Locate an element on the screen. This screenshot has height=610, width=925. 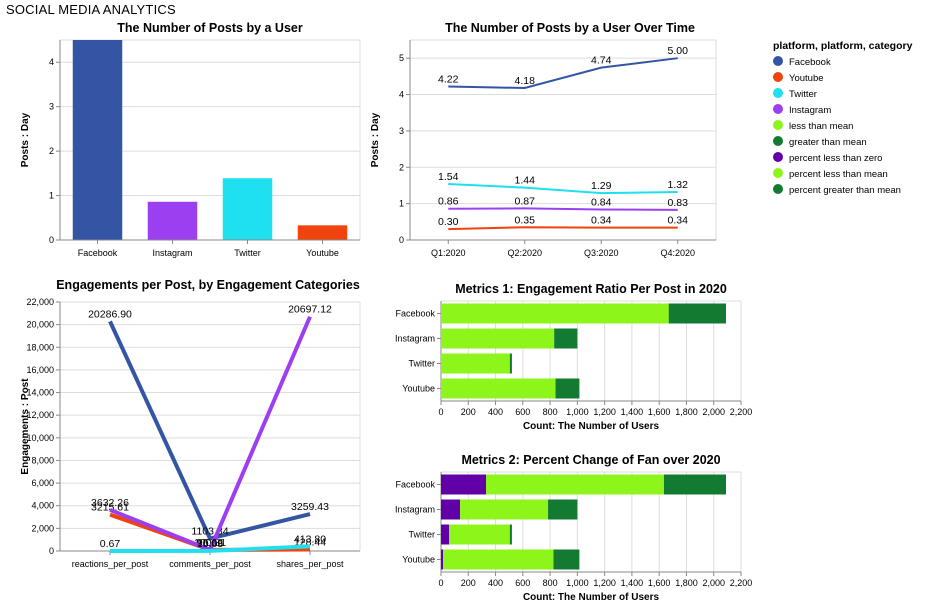
x-tick-label: Q1:2020 is located at coordinates (448, 253).